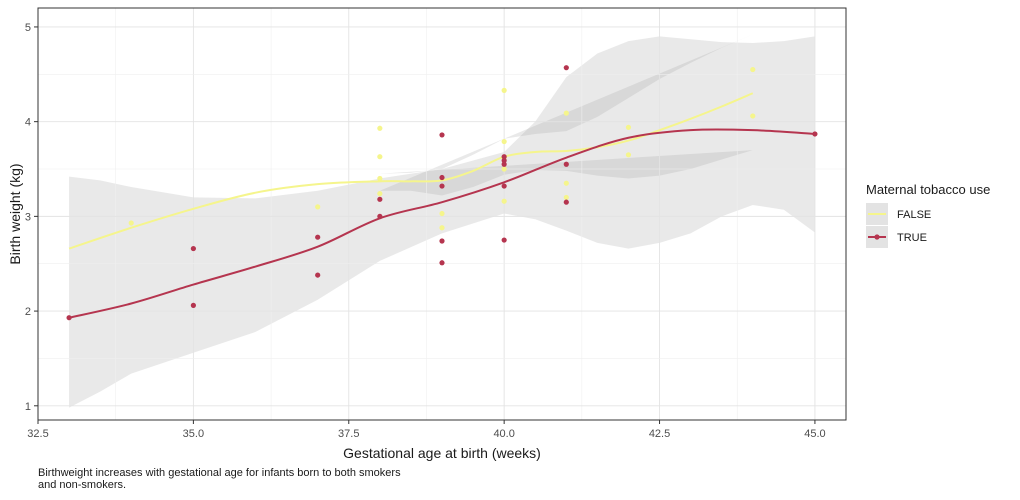  Describe the element at coordinates (814, 434) in the screenshot. I see `x-tick-label: 45.0` at that location.